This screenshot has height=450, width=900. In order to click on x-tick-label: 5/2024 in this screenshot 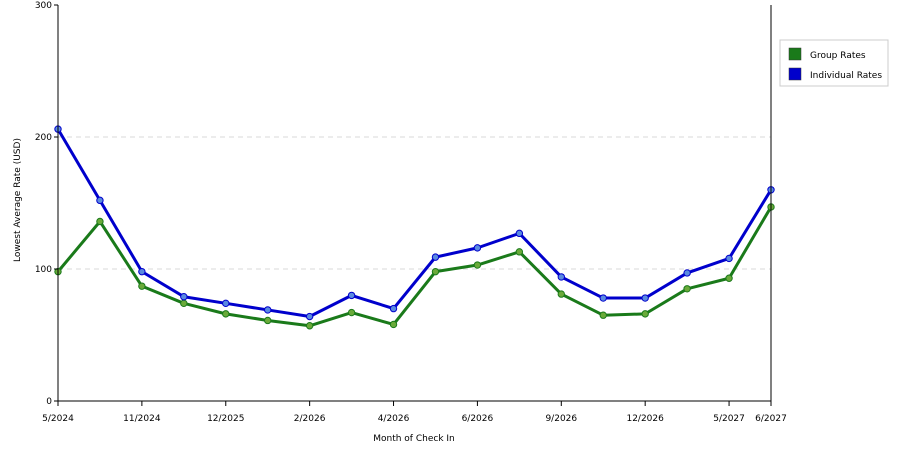, I will do `click(58, 419)`.